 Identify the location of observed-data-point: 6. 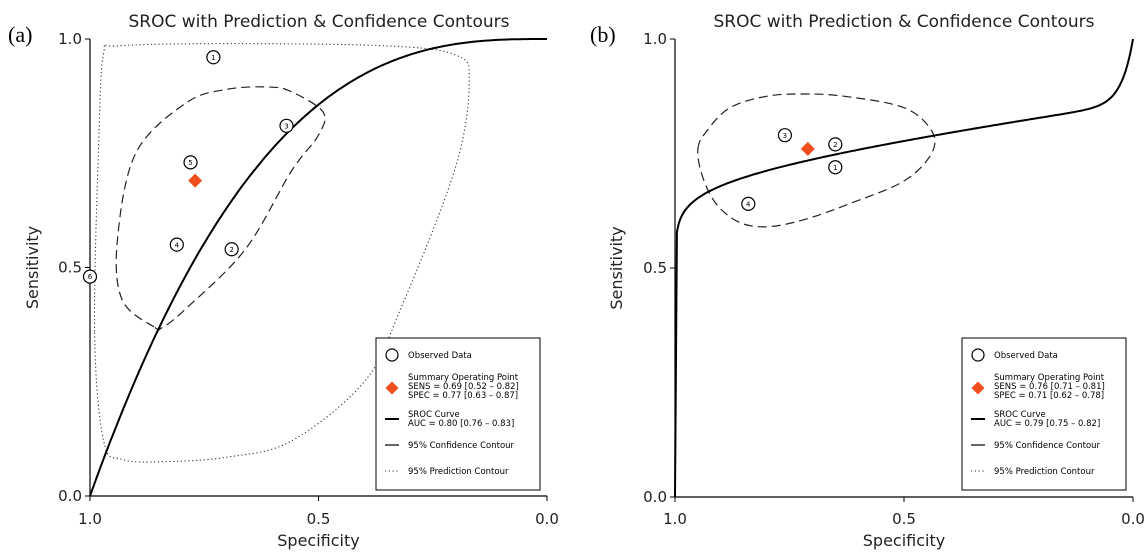
(90, 276).